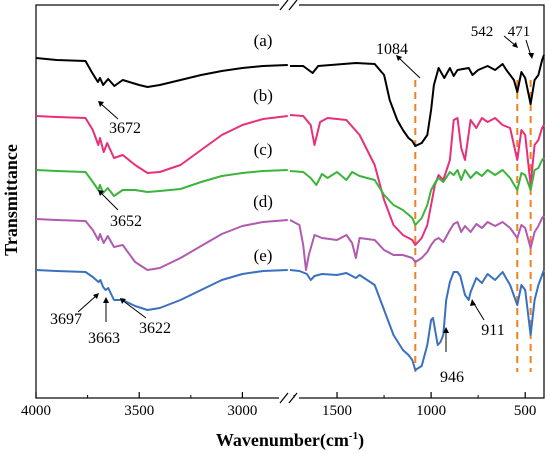  Describe the element at coordinates (242, 411) in the screenshot. I see `x-tick-label: 3000` at that location.